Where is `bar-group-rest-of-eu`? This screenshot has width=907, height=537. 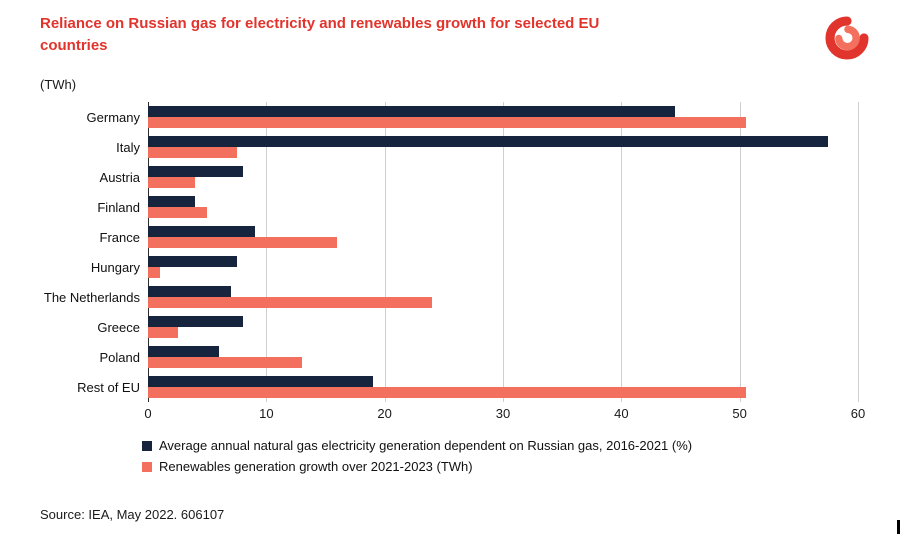 bar-group-rest-of-eu is located at coordinates (503, 387).